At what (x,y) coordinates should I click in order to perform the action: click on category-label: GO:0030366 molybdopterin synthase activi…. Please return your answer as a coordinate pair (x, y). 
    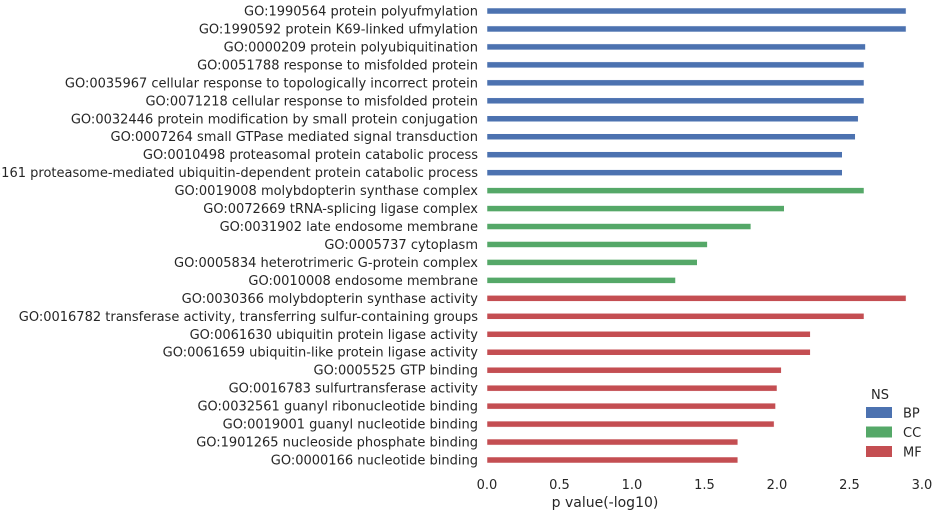
    Looking at the image, I should click on (330, 299).